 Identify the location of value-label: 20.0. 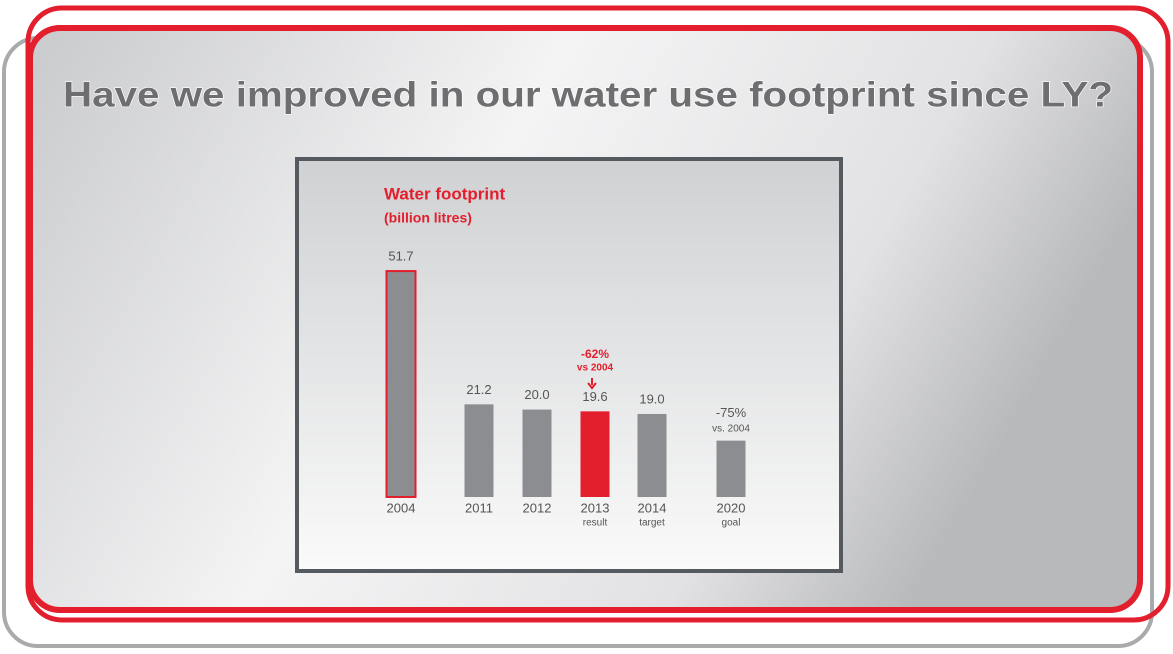
(536, 394).